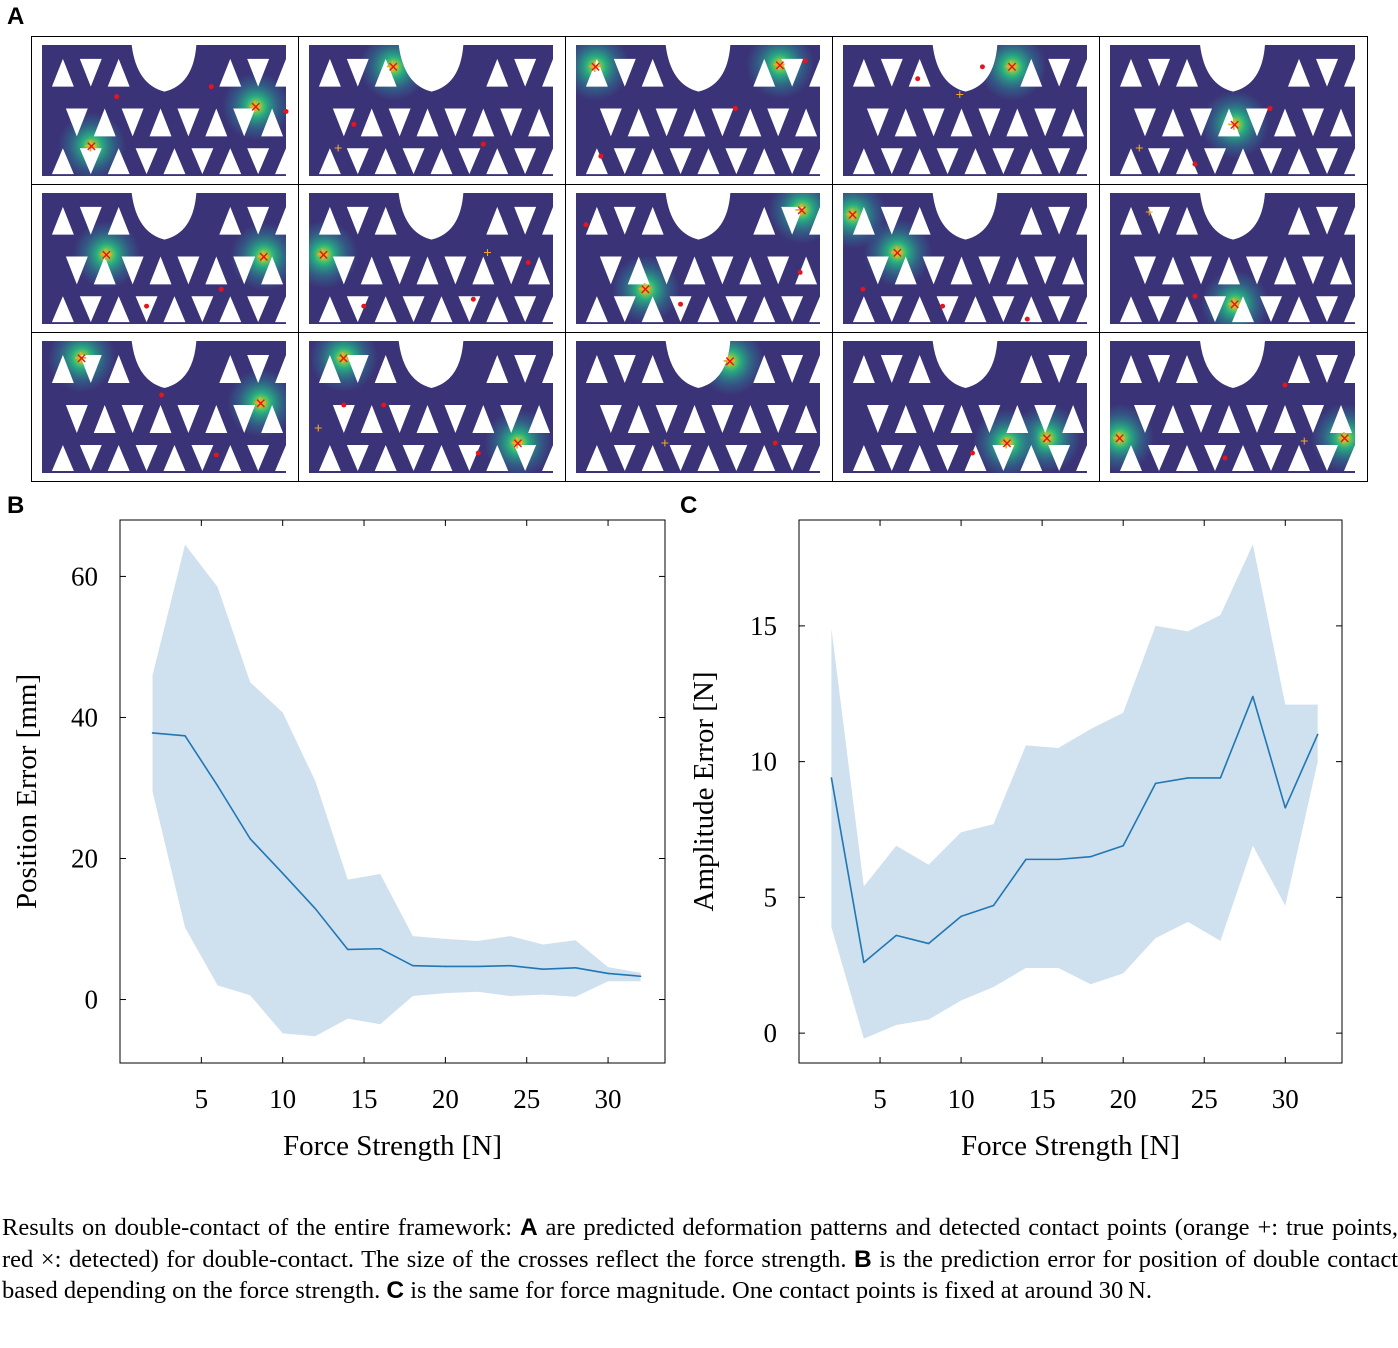 The image size is (1398, 1348). I want to click on x-tick-label: 15, so click(364, 1099).